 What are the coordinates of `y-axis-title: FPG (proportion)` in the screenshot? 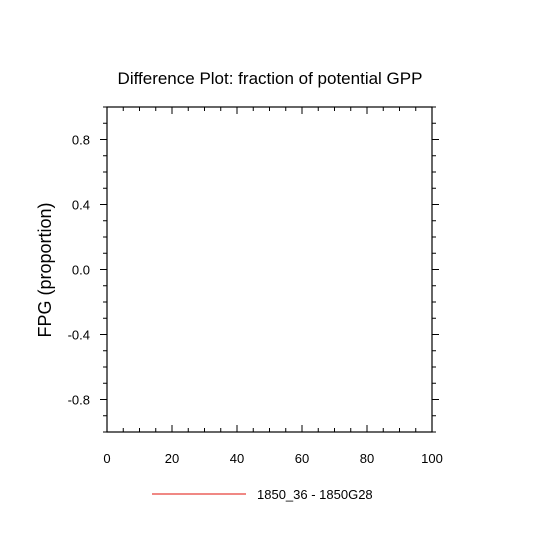 It's located at (45, 269).